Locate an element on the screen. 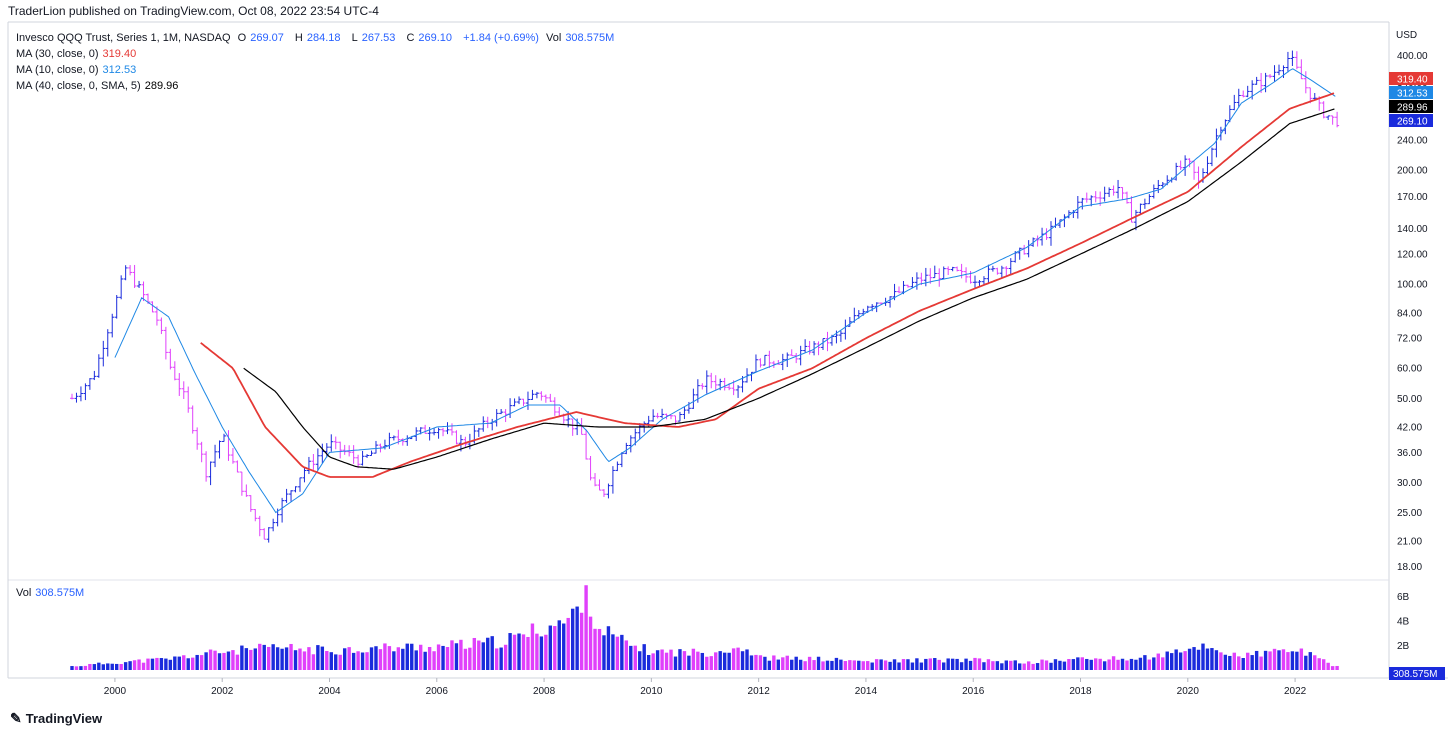  price-axis-tick: 42.00 is located at coordinates (1409, 428).